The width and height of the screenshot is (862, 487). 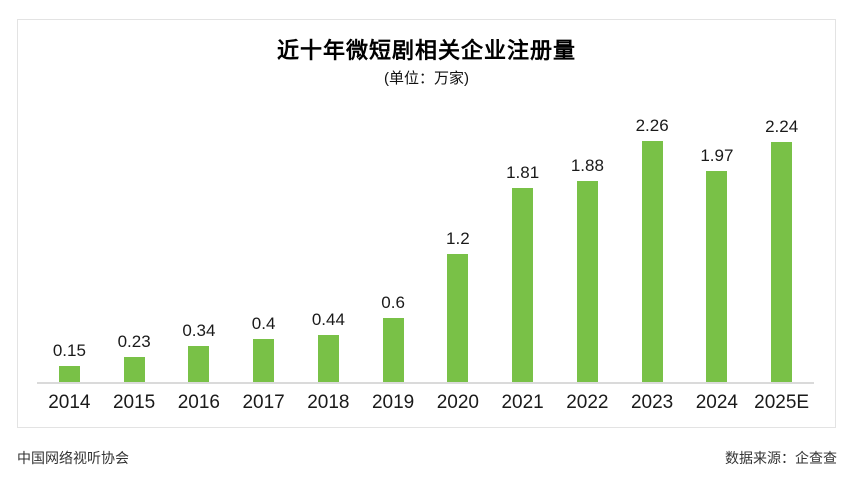 What do you see at coordinates (458, 402) in the screenshot?
I see `x-axis-tick-label: 2020` at bounding box center [458, 402].